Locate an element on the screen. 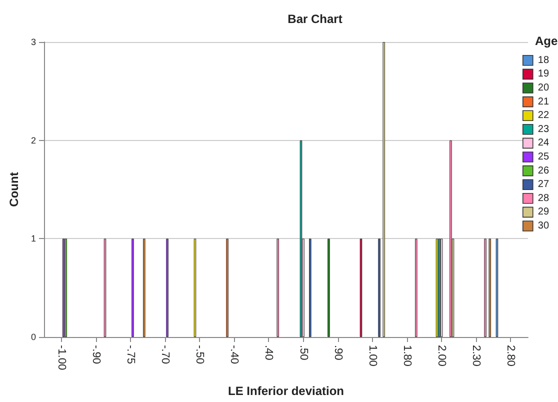  x-tick-label: 2.00 is located at coordinates (442, 355).